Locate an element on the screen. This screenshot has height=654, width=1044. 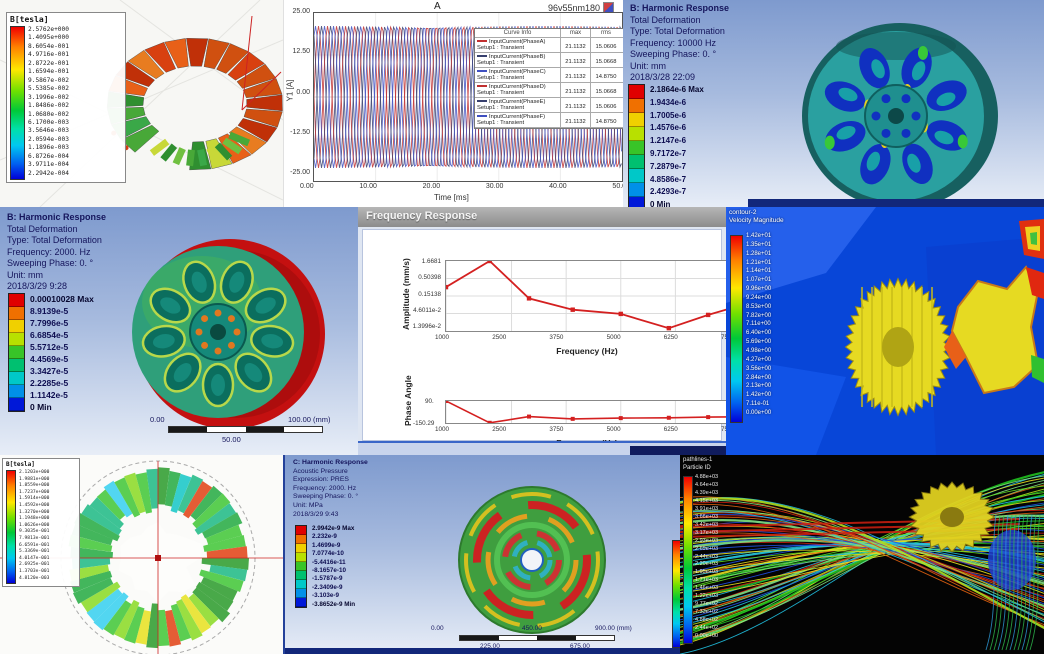
legend-value: -5.4416e-11 is located at coordinates (329, 562).